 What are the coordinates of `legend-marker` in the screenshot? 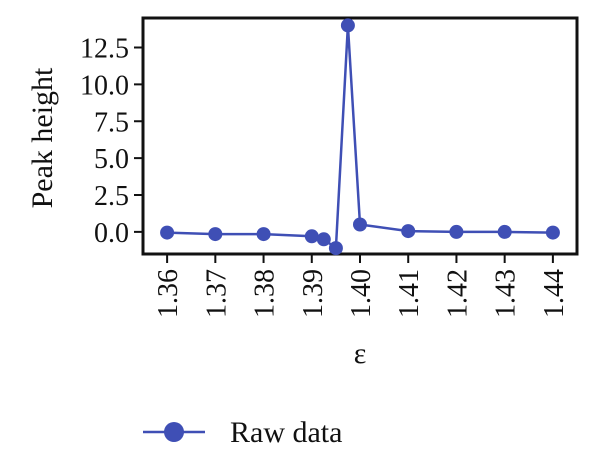 It's located at (174, 432).